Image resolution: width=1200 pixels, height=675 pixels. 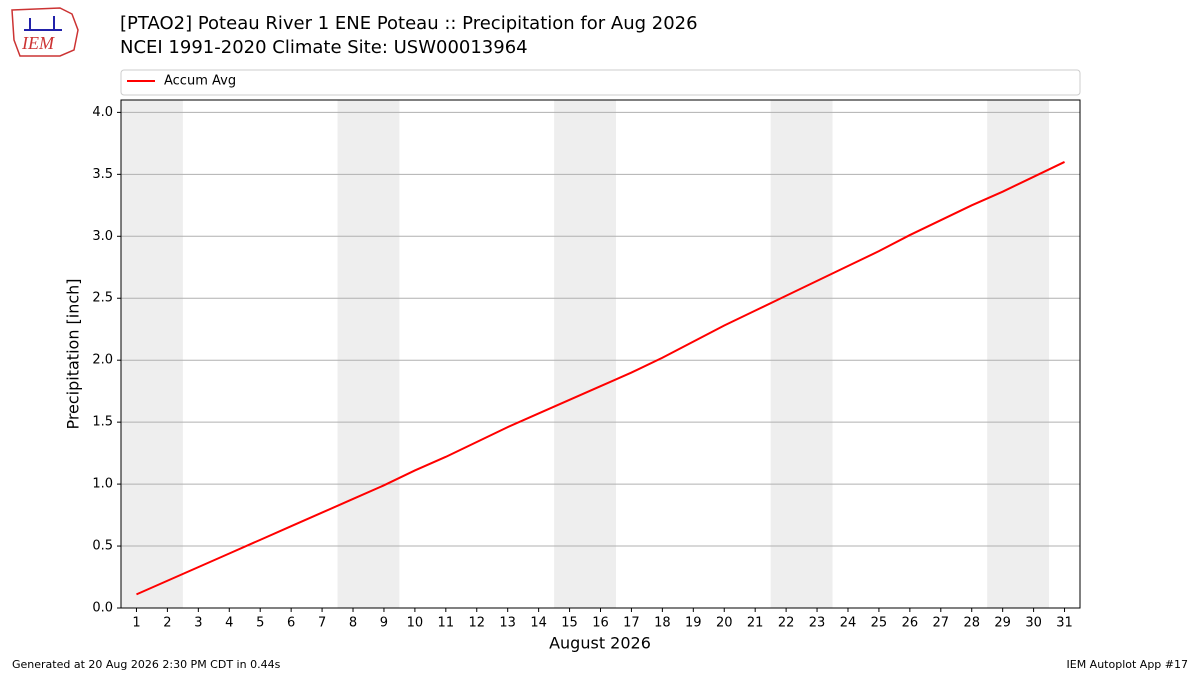 What do you see at coordinates (662, 623) in the screenshot?
I see `x-tick-label: 18` at bounding box center [662, 623].